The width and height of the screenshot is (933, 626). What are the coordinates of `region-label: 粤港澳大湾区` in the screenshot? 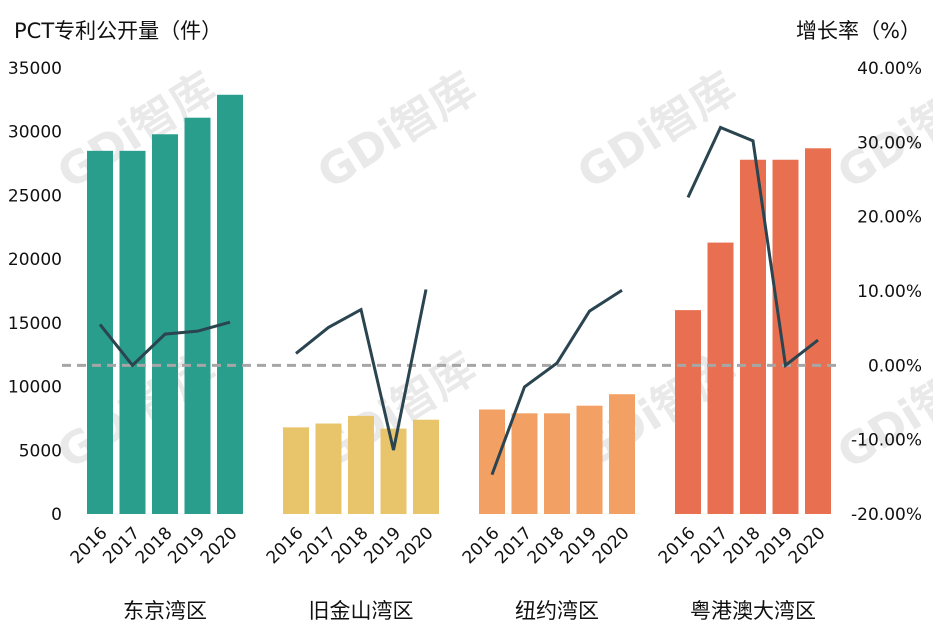 It's located at (753, 611).